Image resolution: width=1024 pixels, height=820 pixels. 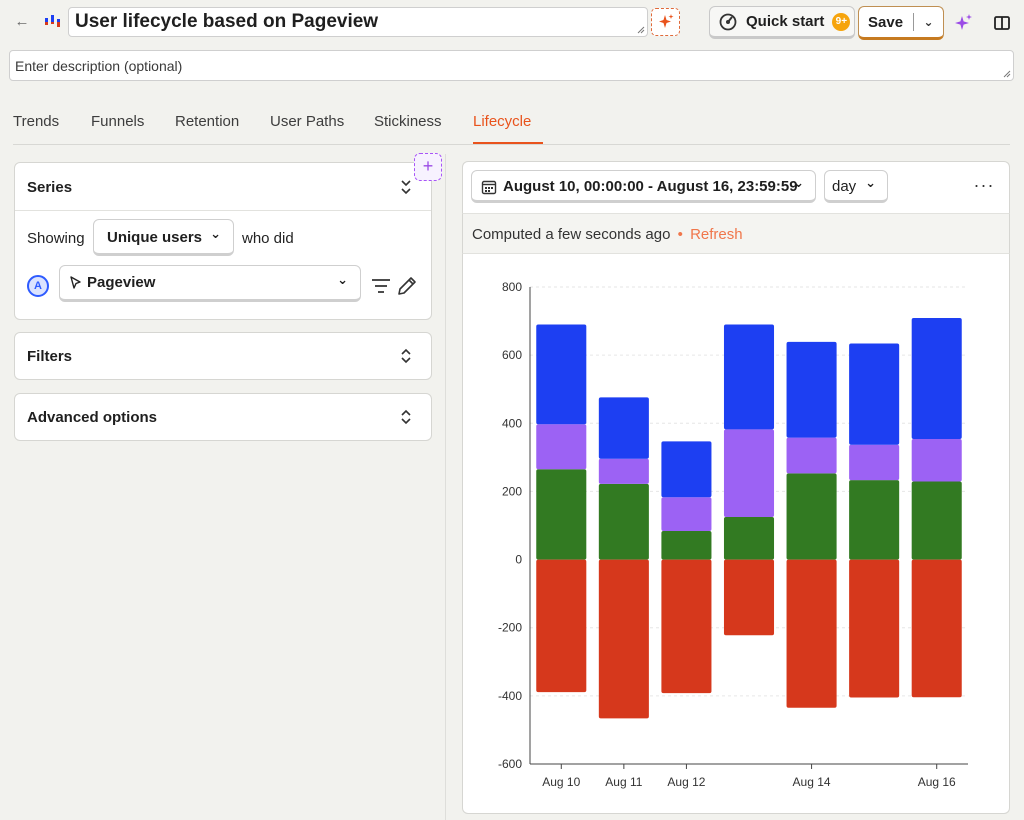 What do you see at coordinates (223, 356) in the screenshot?
I see `filters-card: Filters` at bounding box center [223, 356].